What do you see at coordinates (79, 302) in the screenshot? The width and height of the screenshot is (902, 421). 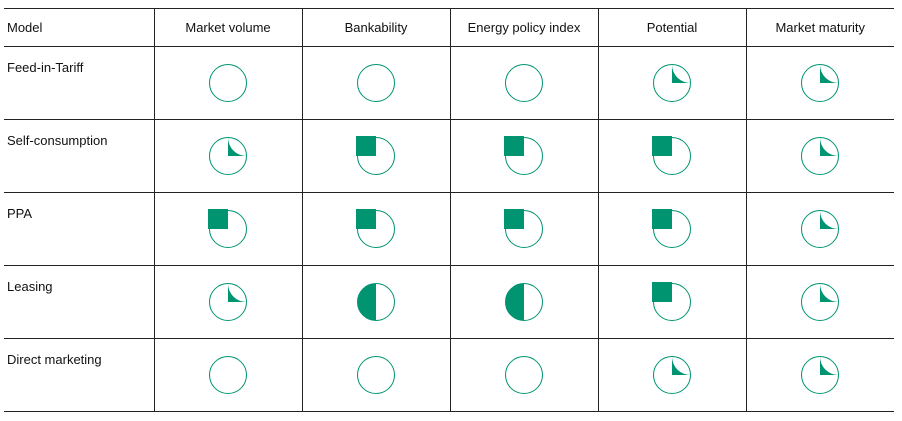 I see `row-label: Leasing` at bounding box center [79, 302].